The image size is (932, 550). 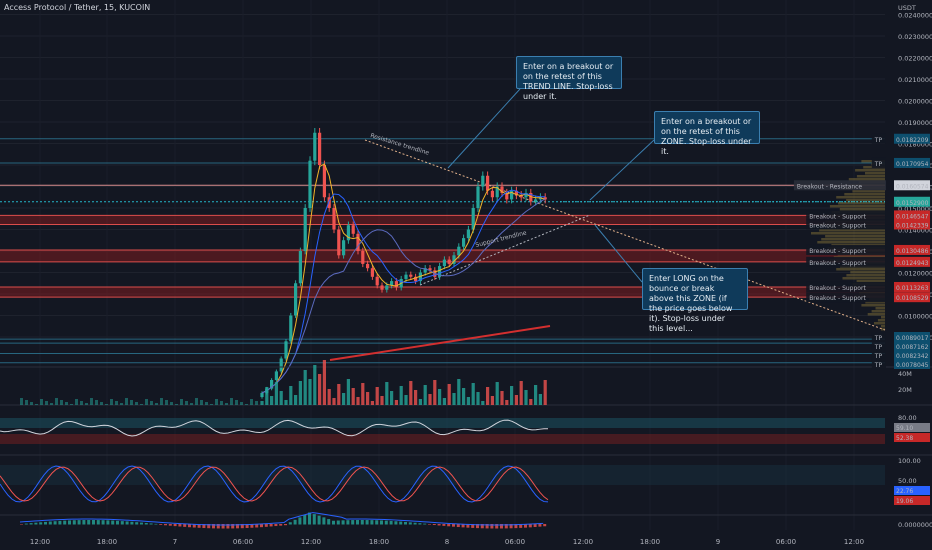 What do you see at coordinates (915, 123) in the screenshot?
I see `y-tick-label: 0.0190000` at bounding box center [915, 123].